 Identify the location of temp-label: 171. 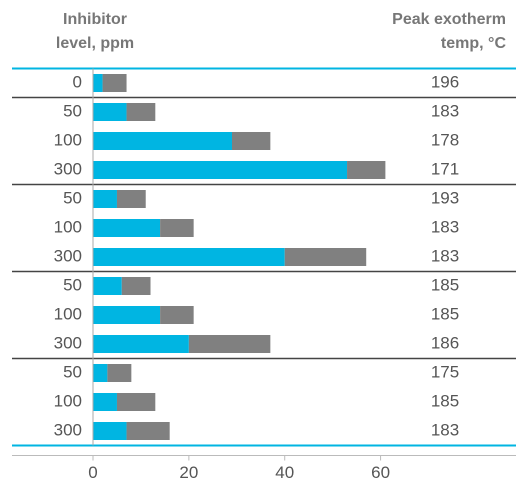
(445, 168).